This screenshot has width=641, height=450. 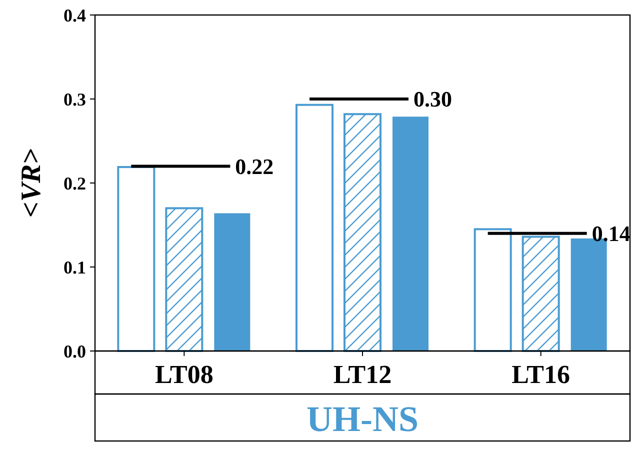 What do you see at coordinates (433, 99) in the screenshot?
I see `ref-line-label: 0.30` at bounding box center [433, 99].